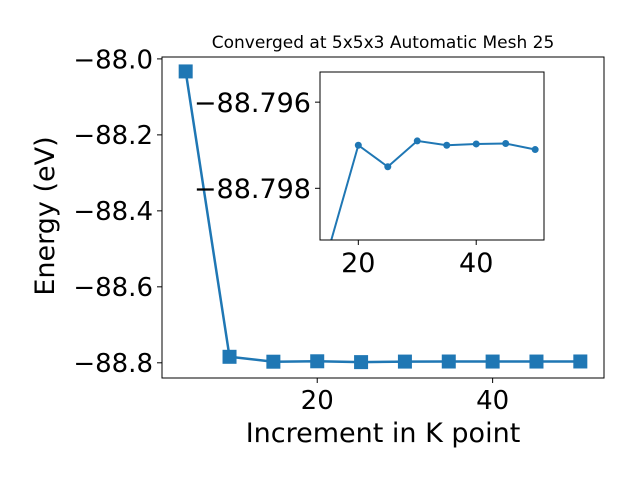 This screenshot has height=480, width=640. What do you see at coordinates (252, 103) in the screenshot?
I see `inset-y-tick-label: −88.796` at bounding box center [252, 103].